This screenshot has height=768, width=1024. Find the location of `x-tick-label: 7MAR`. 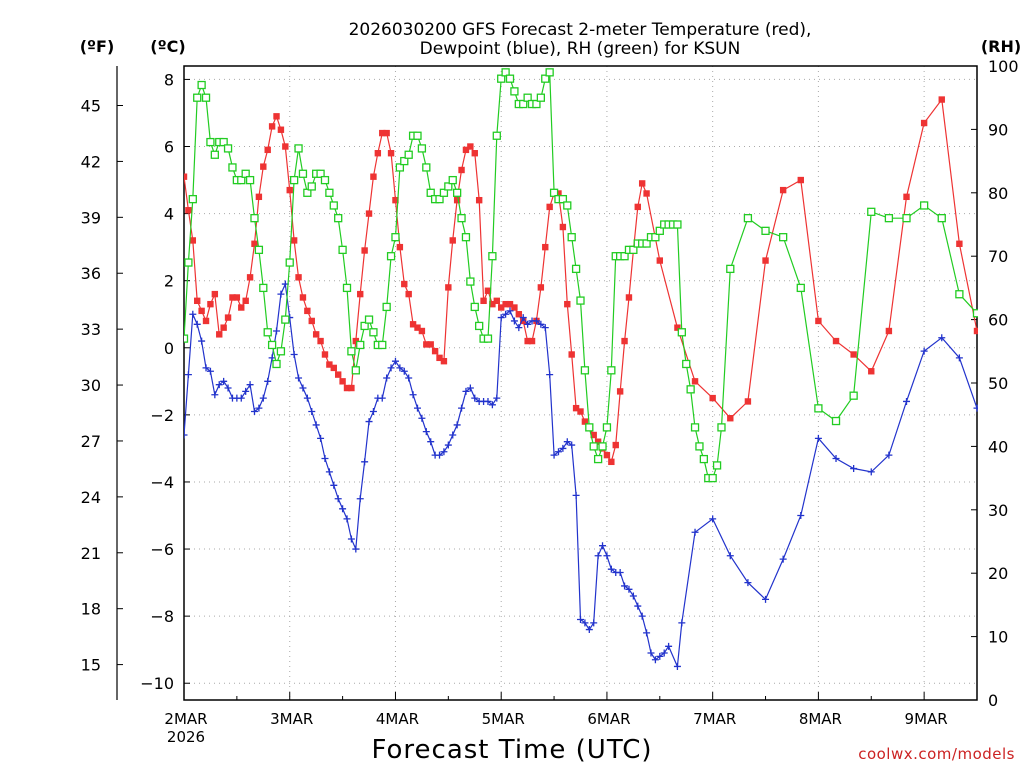

x-tick-label: 7MAR is located at coordinates (714, 719).